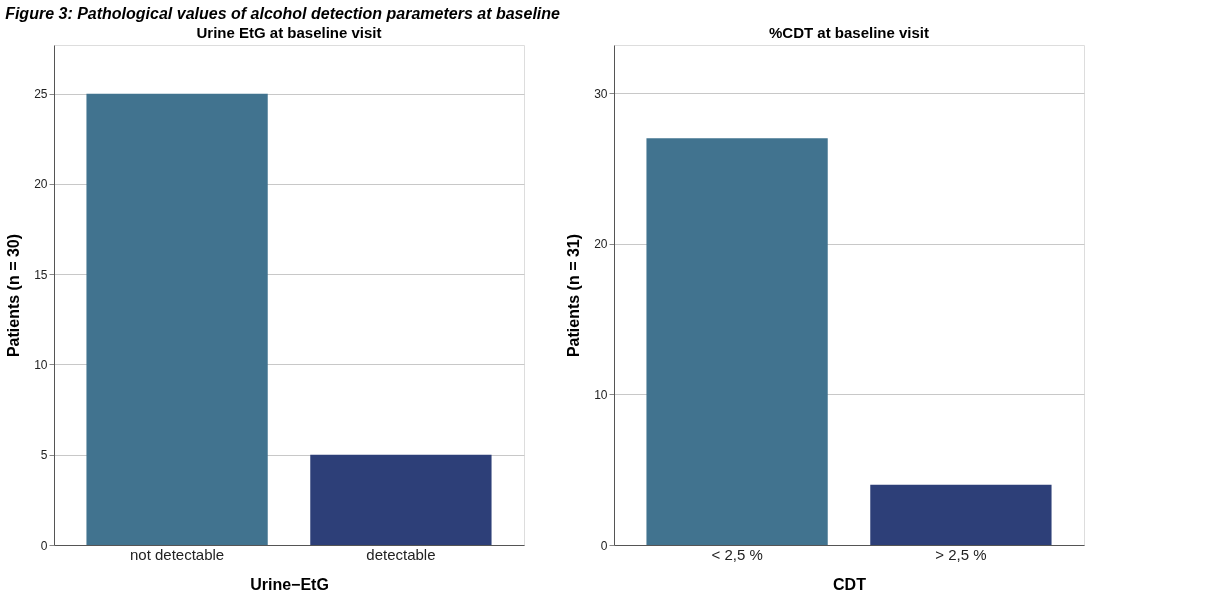 This screenshot has height=610, width=1213. I want to click on y-tick-label: 5, so click(44, 455).